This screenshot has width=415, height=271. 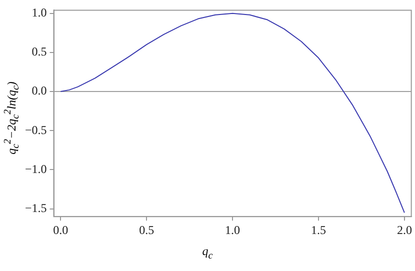 I want to click on x-tick-label: 2.0, so click(x=404, y=229).